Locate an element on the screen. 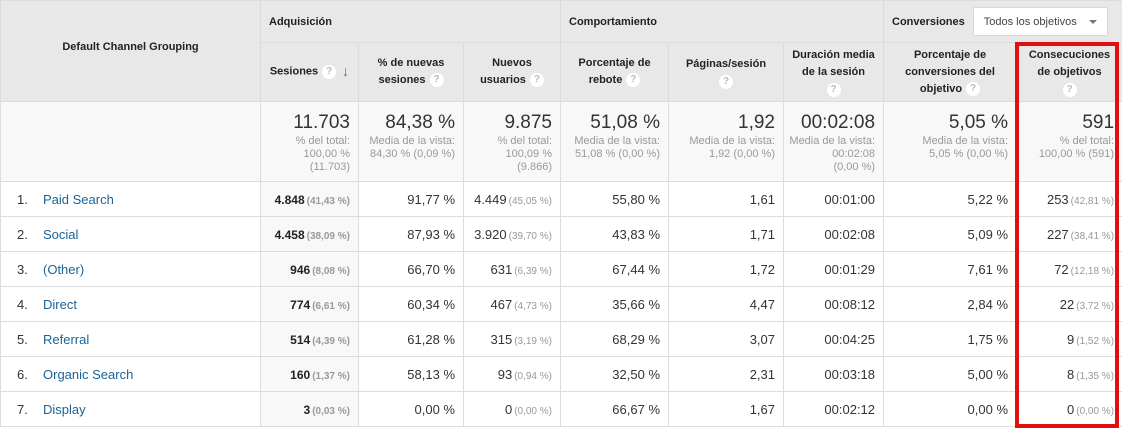 The image size is (1122, 430). avg-session-duration-cell: 00:02:08 is located at coordinates (833, 234).